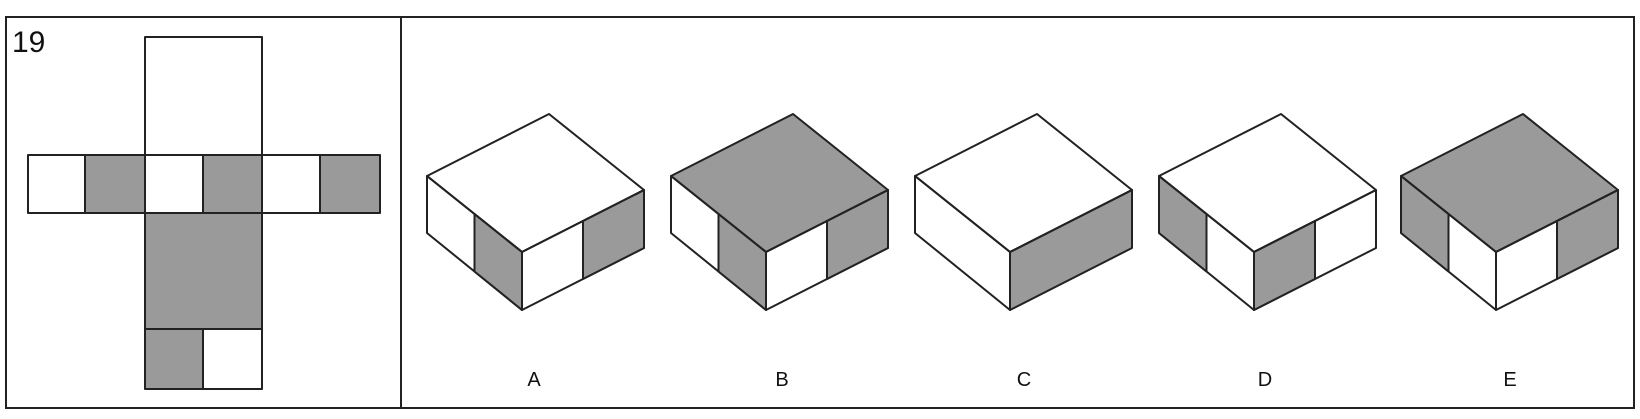 This screenshot has height=419, width=1640. I want to click on option-c-box, so click(1023, 212).